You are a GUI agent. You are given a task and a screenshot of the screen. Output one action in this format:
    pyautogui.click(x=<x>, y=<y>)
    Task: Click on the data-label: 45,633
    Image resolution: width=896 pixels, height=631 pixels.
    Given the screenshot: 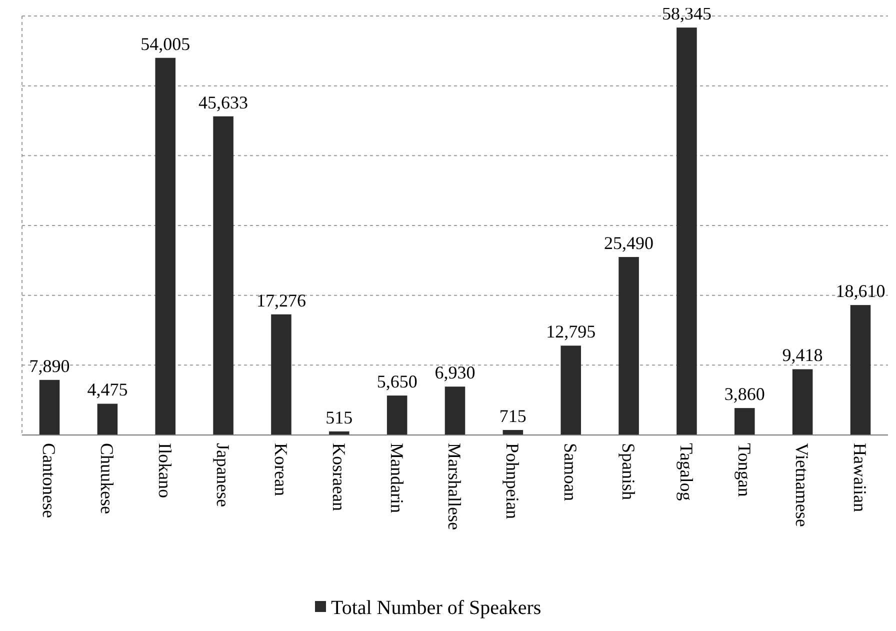 What is the action you would take?
    pyautogui.click(x=223, y=102)
    